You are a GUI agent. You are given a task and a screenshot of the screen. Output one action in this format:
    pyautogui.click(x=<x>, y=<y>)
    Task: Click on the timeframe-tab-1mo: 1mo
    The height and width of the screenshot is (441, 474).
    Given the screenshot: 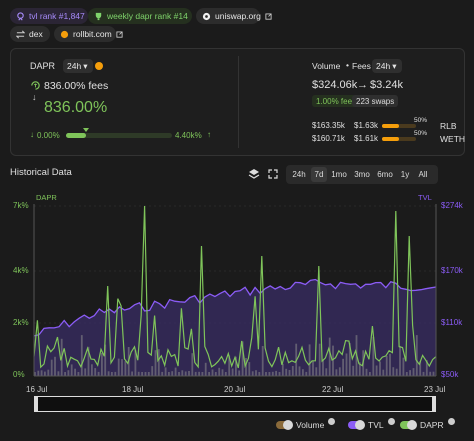 What is the action you would take?
    pyautogui.click(x=339, y=174)
    